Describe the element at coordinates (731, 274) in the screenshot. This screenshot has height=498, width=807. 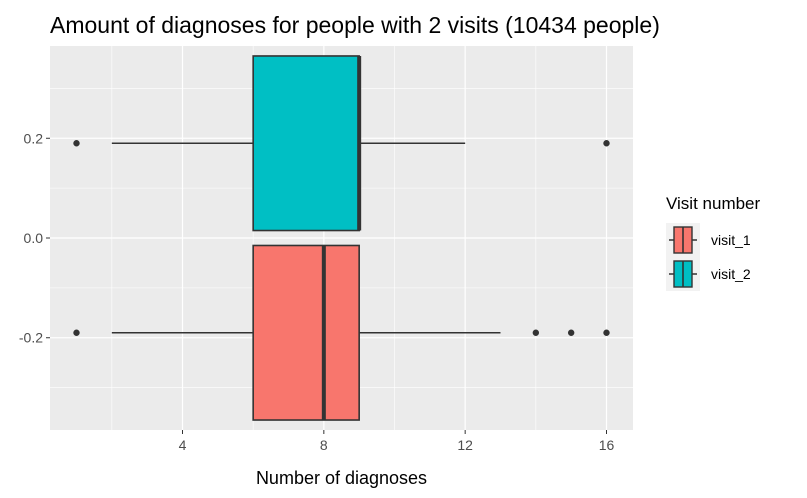
I see `legend-label: visit_2` at that location.